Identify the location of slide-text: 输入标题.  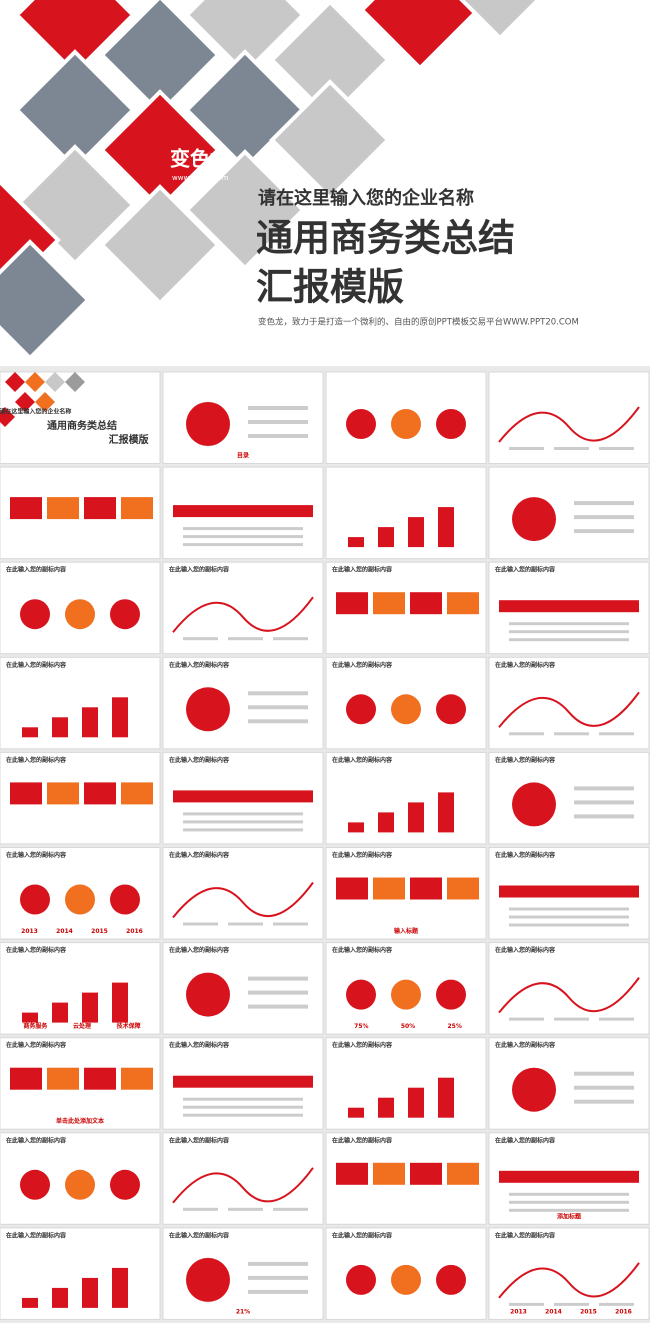
(406, 931).